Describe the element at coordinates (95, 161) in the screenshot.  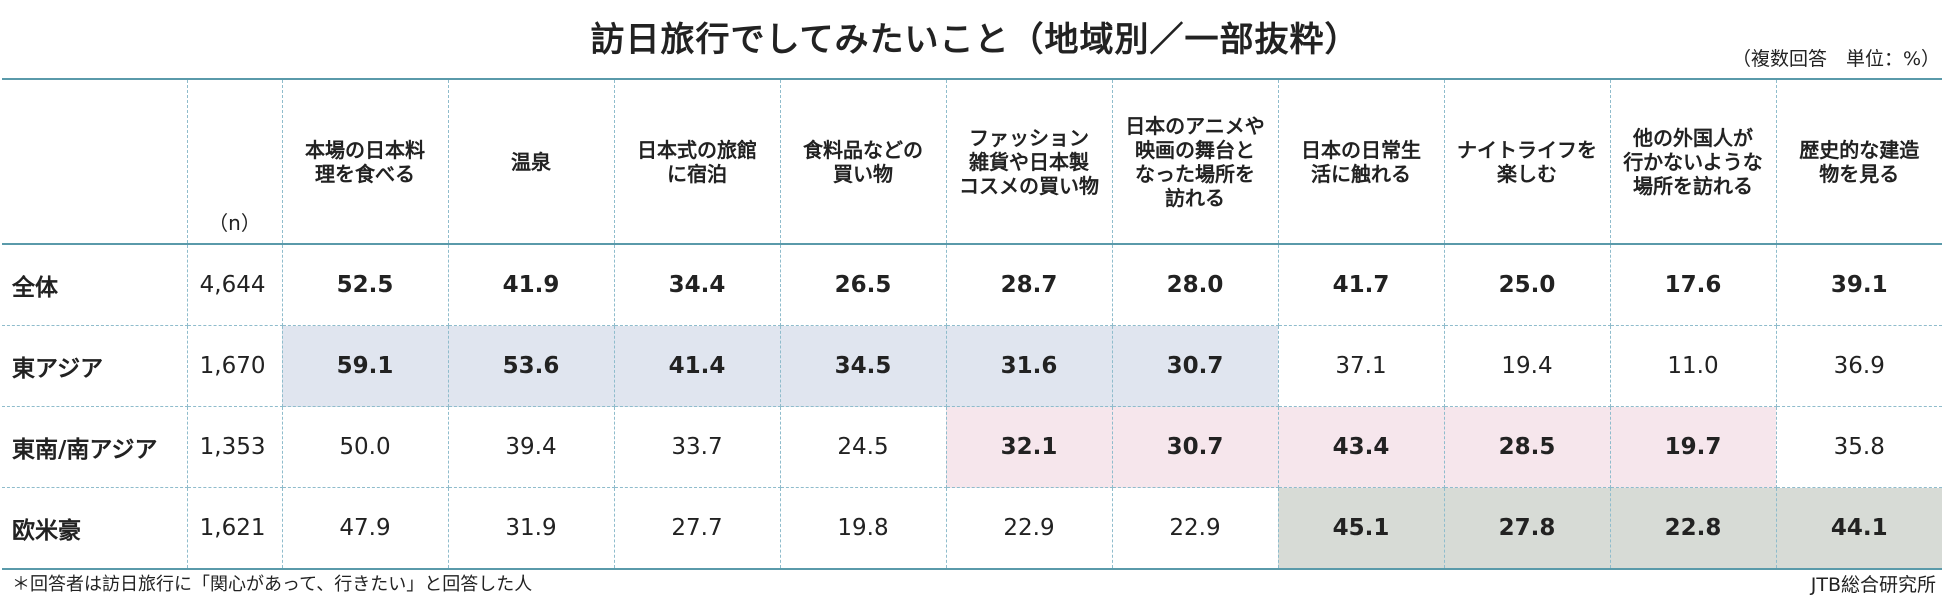
I see `corner-cell` at that location.